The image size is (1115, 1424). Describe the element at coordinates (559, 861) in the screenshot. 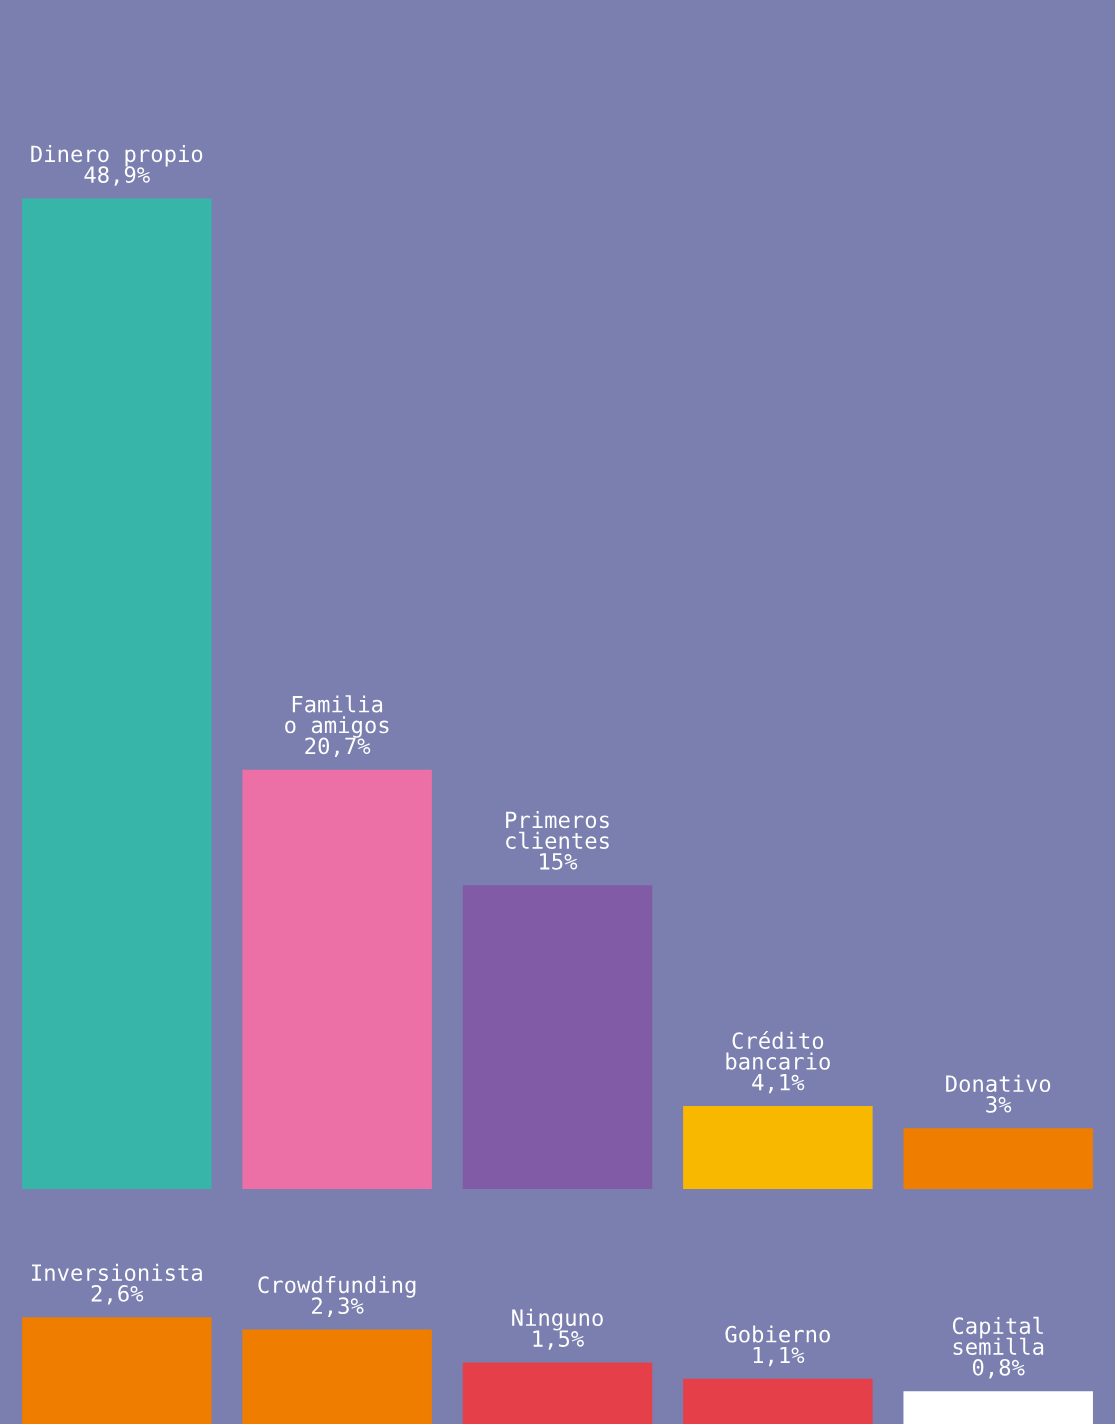

I see `data-label: 15%` at that location.